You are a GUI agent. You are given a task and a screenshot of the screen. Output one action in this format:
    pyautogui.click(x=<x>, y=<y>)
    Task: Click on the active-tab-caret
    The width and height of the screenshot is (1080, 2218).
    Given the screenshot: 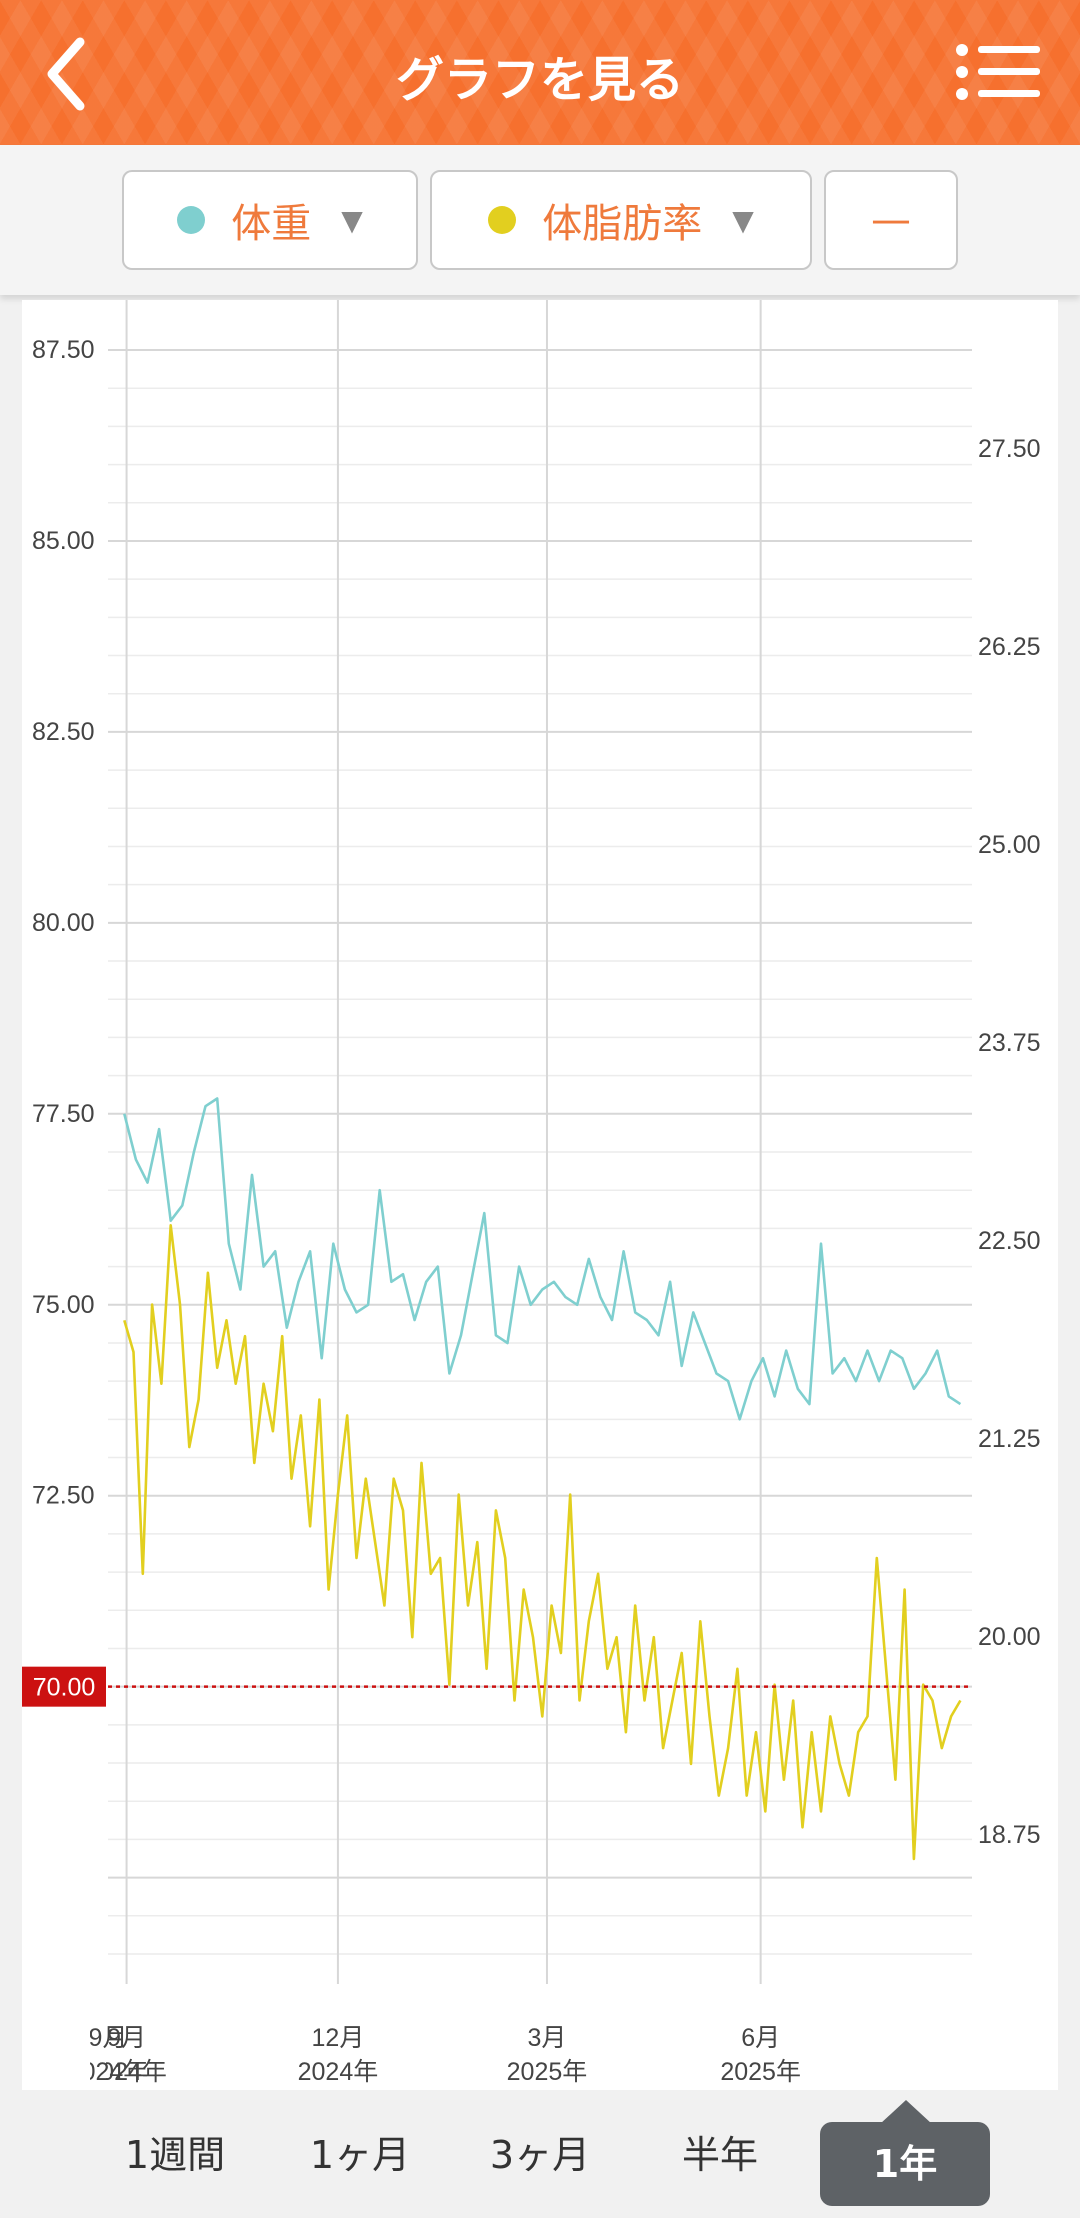 What is the action you would take?
    pyautogui.click(x=906, y=2112)
    